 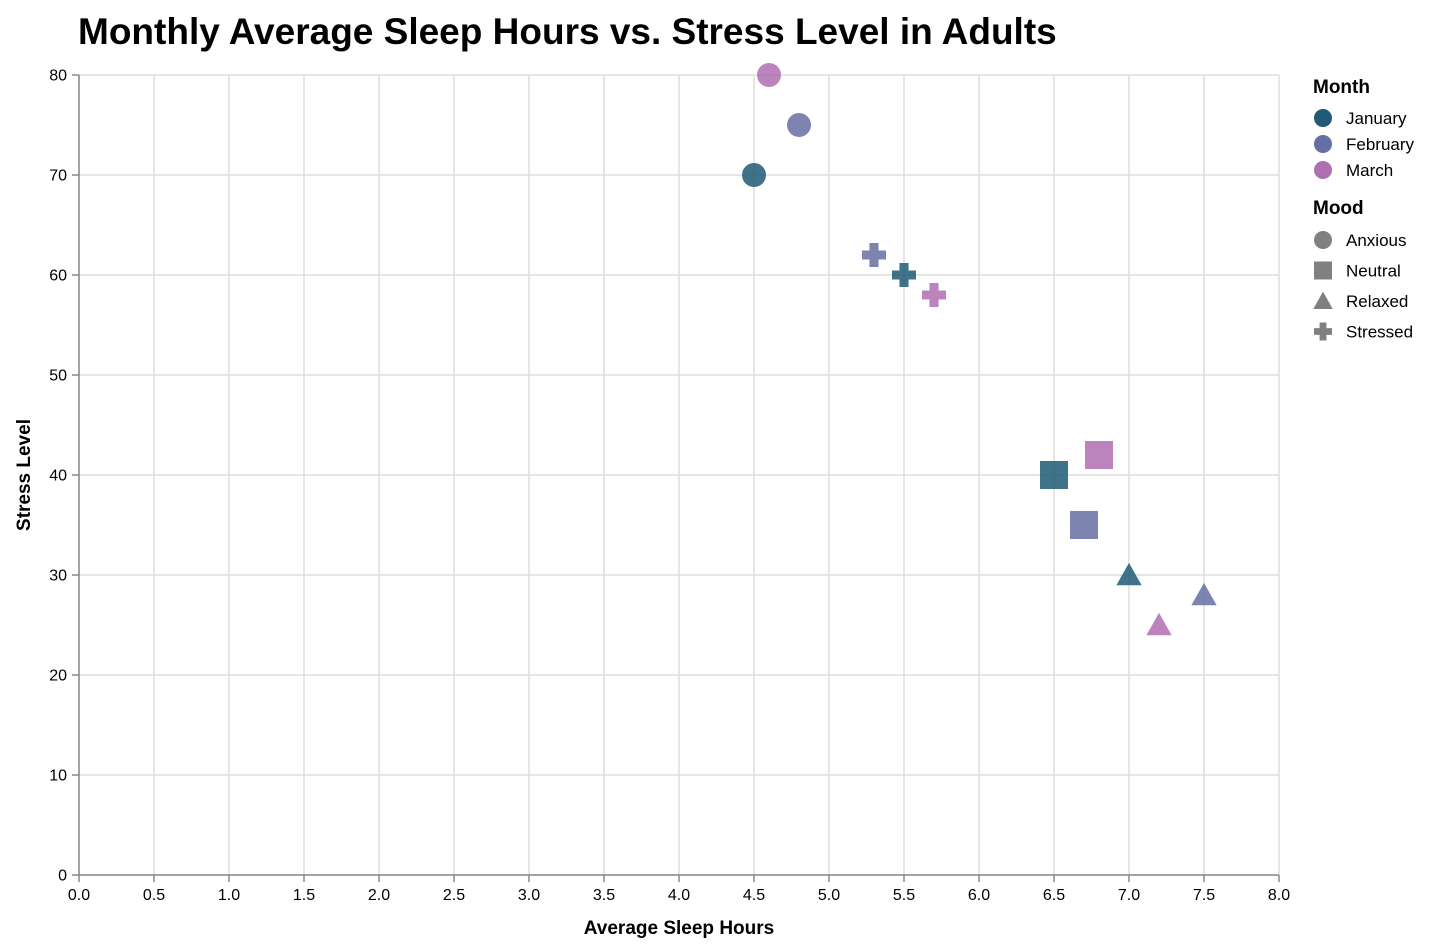 I want to click on color-legend-item: March, so click(x=1353, y=170).